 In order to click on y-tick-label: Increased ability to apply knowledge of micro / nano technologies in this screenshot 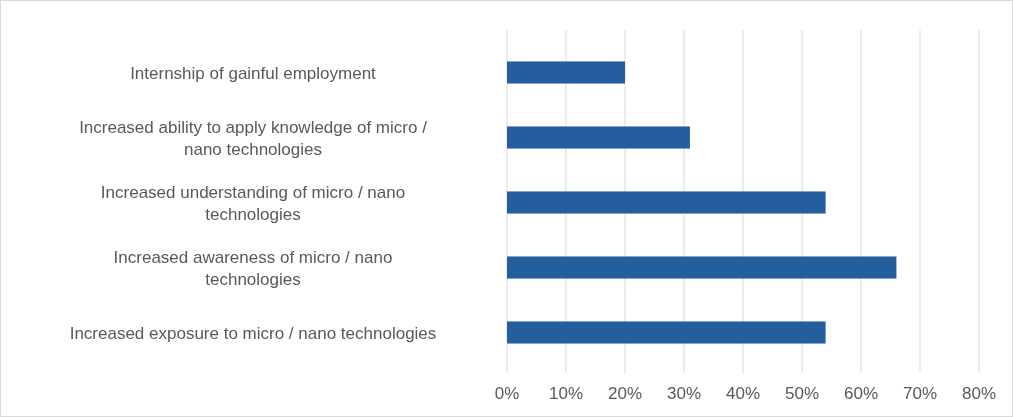, I will do `click(253, 137)`.